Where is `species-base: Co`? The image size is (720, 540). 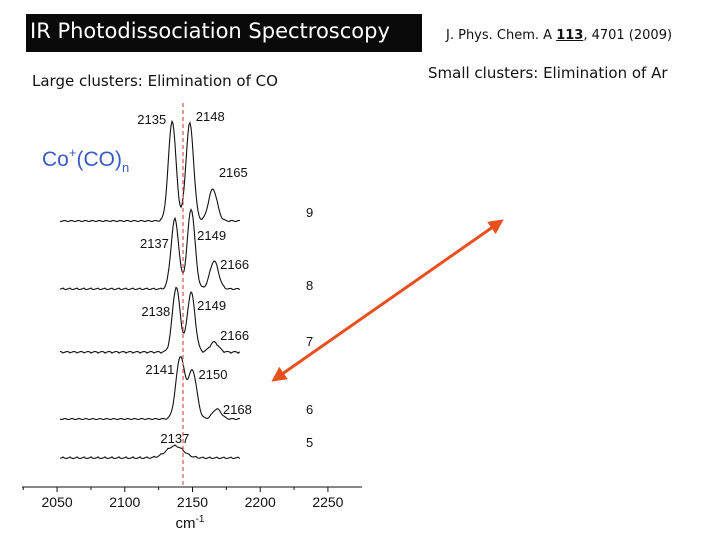
species-base: Co is located at coordinates (55, 159).